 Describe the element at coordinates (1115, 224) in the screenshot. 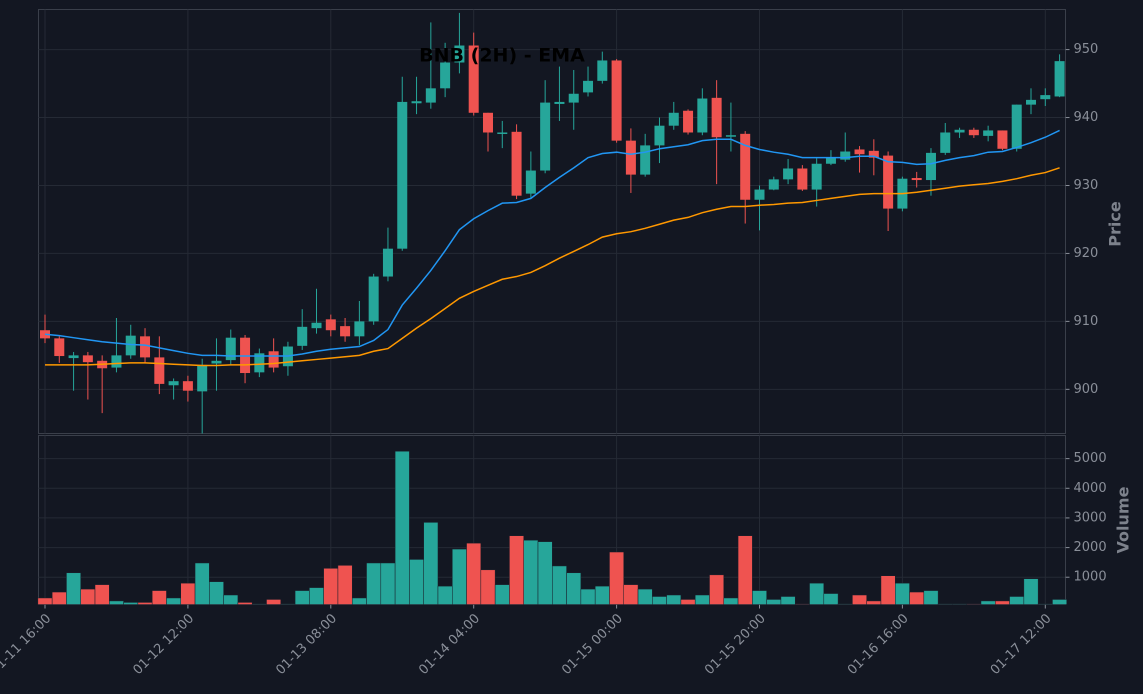

I see `y-axis-label: Price` at that location.